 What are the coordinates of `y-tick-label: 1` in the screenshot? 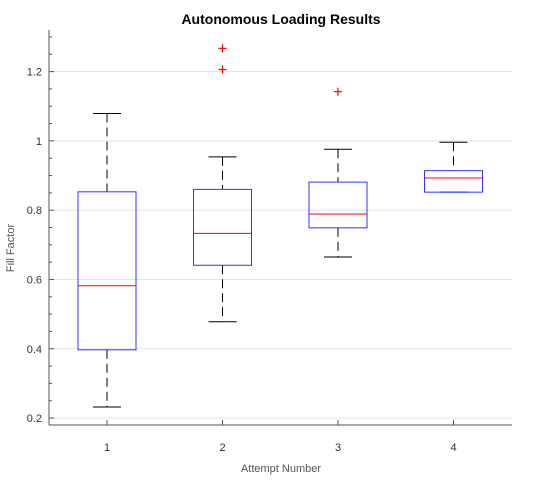 It's located at (39, 142).